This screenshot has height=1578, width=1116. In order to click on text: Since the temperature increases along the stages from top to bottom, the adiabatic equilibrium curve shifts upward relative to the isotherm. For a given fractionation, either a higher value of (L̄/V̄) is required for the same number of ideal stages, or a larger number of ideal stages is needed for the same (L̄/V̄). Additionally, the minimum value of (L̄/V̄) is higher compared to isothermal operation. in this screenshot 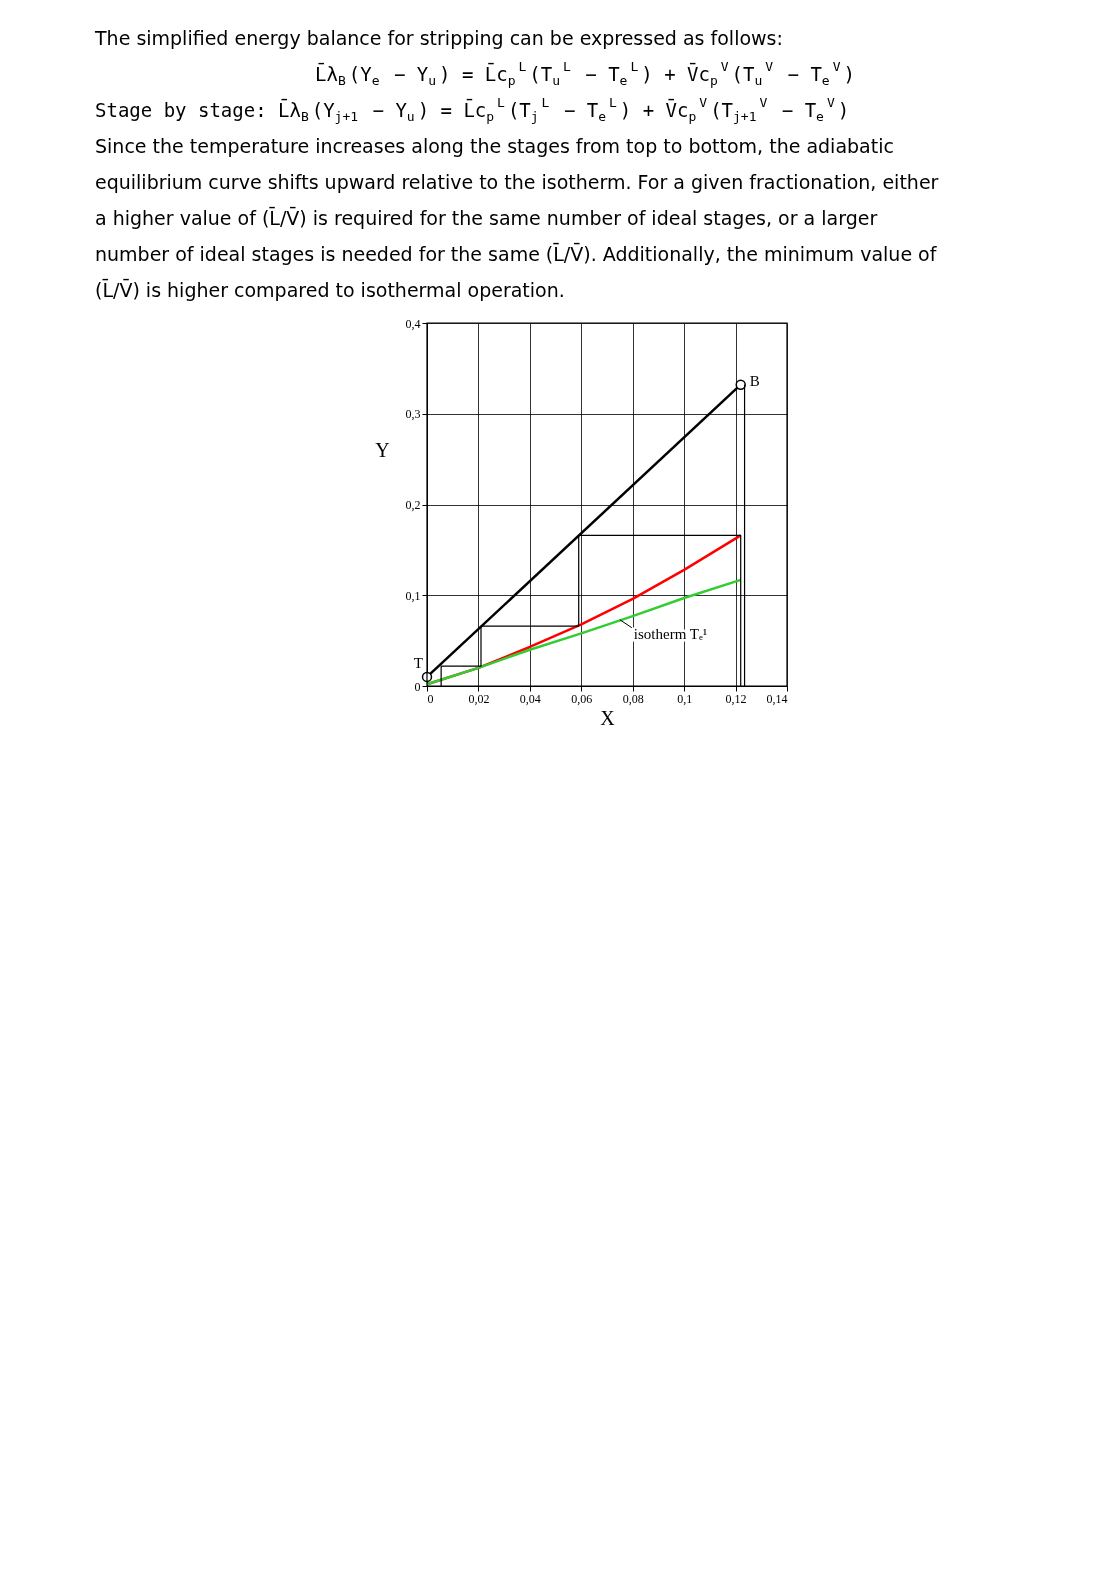, I will do `click(517, 218)`.